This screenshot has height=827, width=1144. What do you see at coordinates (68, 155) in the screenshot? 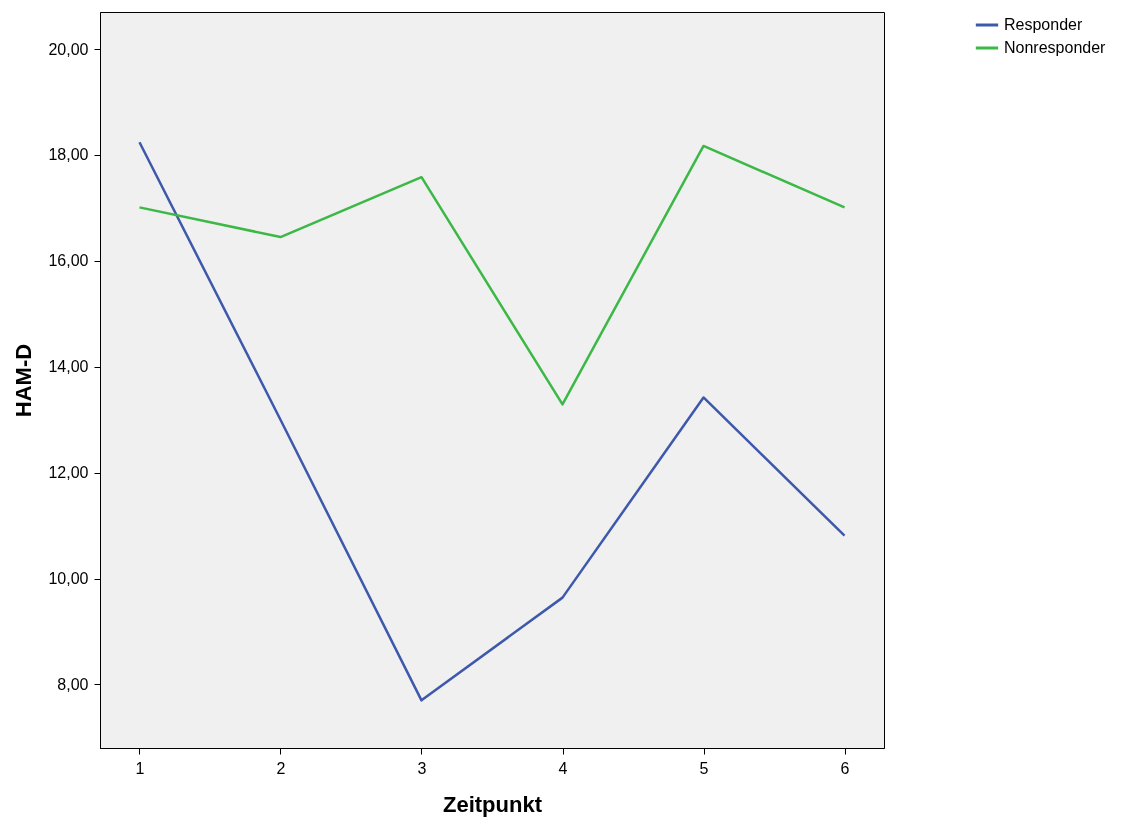
I see `y-tick-label: 18,00` at bounding box center [68, 155].